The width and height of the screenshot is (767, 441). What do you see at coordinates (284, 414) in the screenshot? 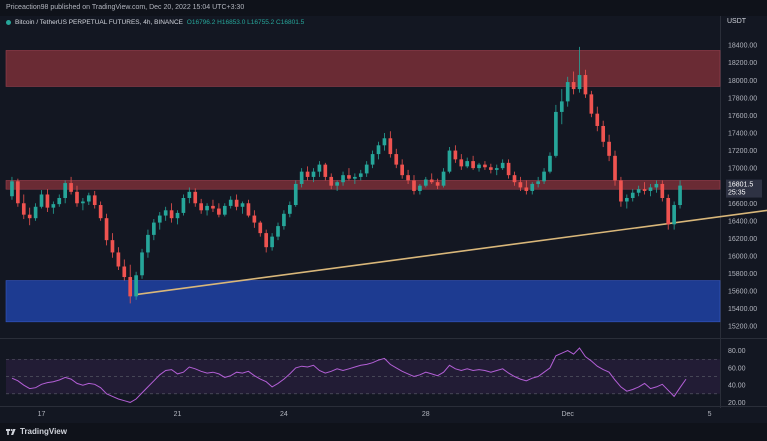
I see `time-tick-label: 24` at bounding box center [284, 414].